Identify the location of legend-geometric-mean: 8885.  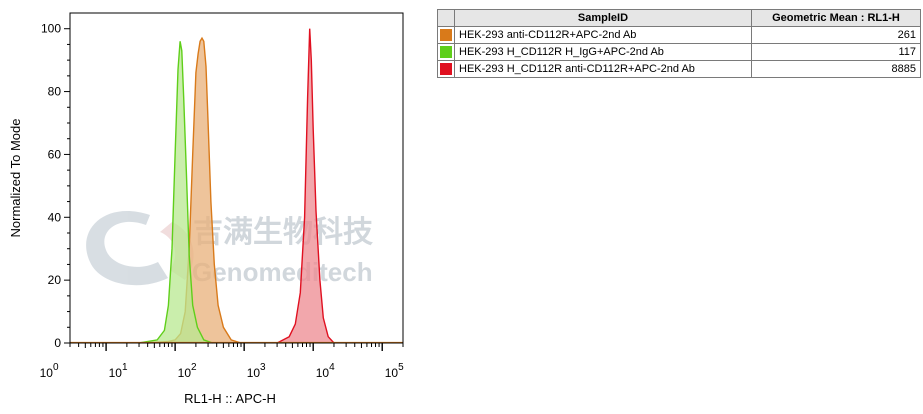
(836, 69).